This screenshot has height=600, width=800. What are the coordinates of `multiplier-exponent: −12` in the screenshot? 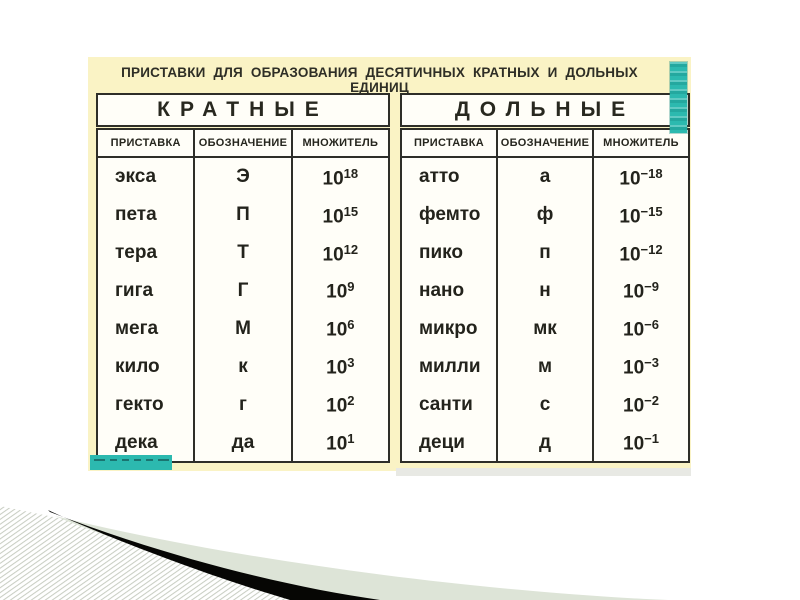 It's located at (651, 249).